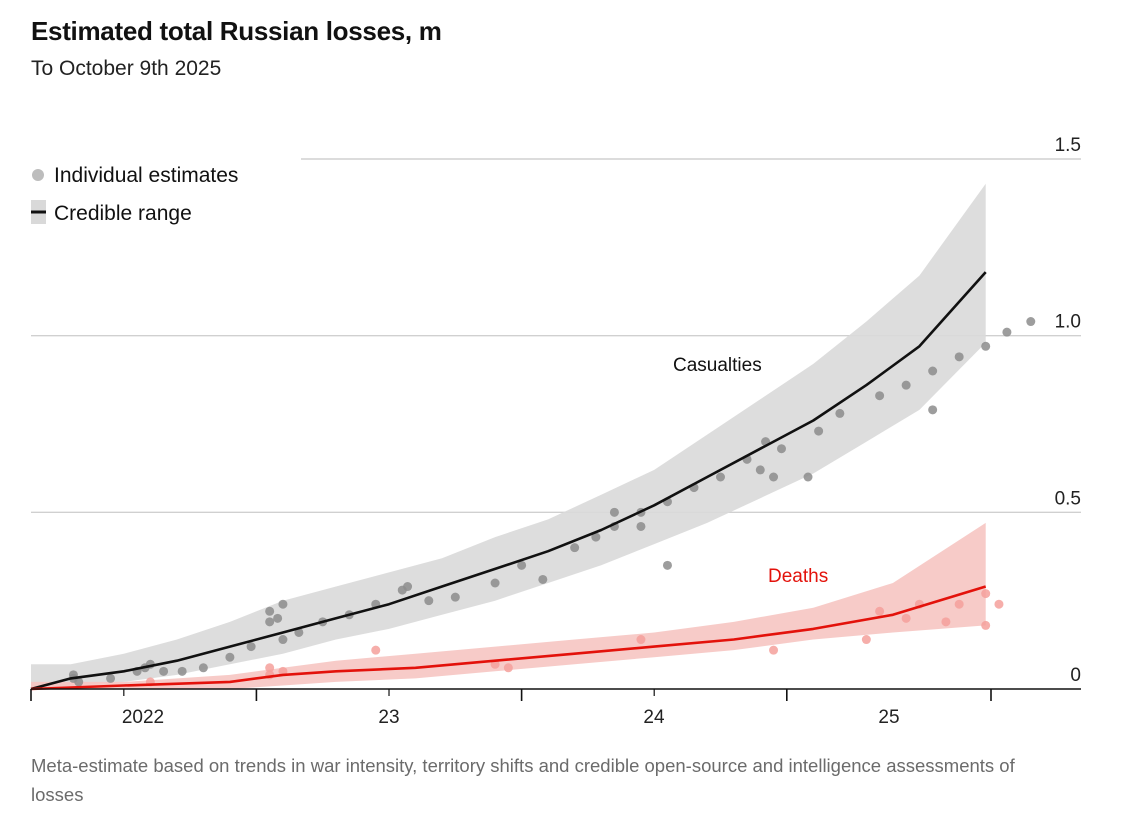  Describe the element at coordinates (143, 717) in the screenshot. I see `x-tick-label: 2022` at that location.